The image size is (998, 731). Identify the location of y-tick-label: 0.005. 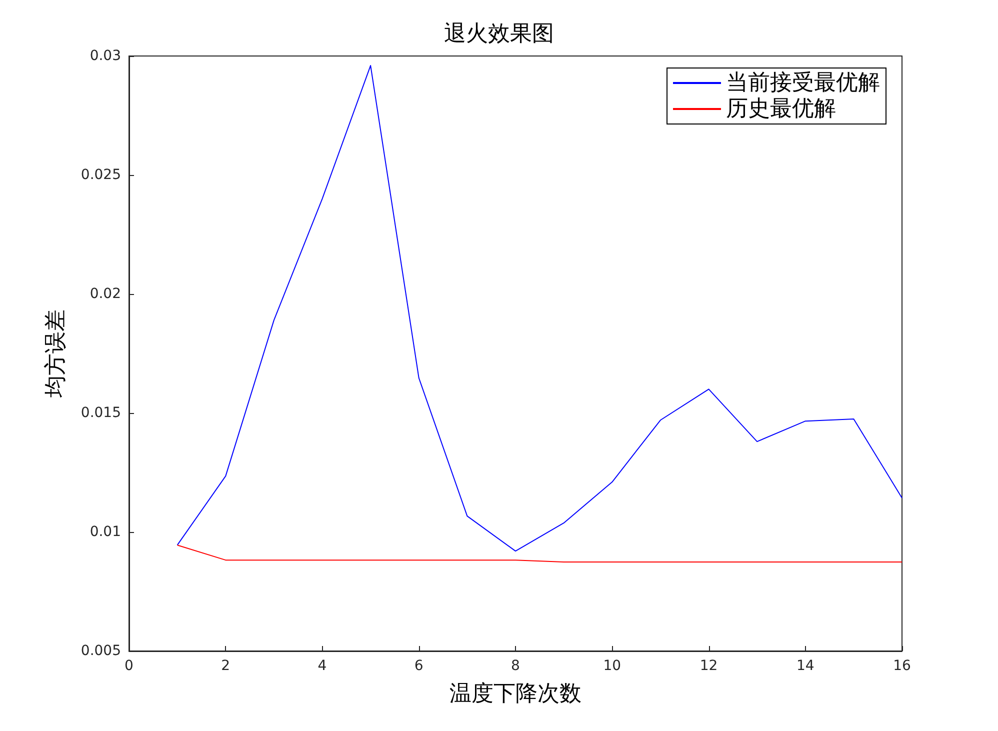
(100, 651).